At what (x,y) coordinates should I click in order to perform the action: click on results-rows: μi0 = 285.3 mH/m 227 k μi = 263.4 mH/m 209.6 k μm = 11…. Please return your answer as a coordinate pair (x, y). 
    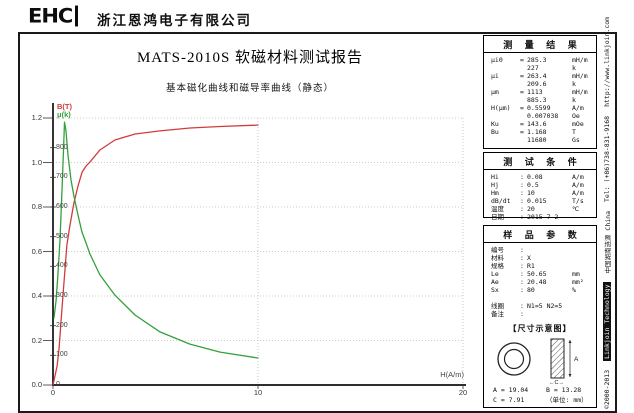
    Looking at the image, I should click on (540, 98).